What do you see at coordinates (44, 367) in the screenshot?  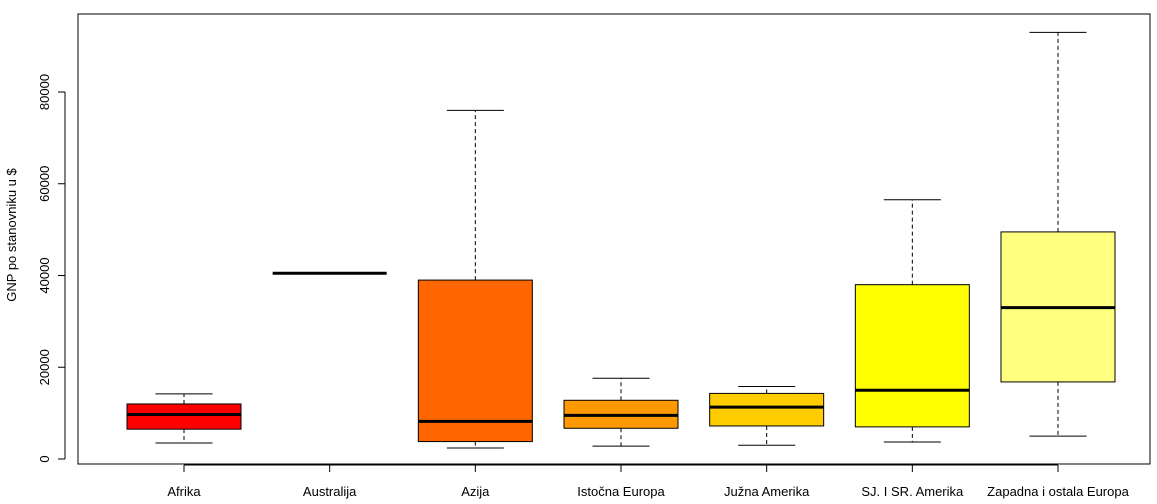 I see `y-tick-label: 20000` at bounding box center [44, 367].